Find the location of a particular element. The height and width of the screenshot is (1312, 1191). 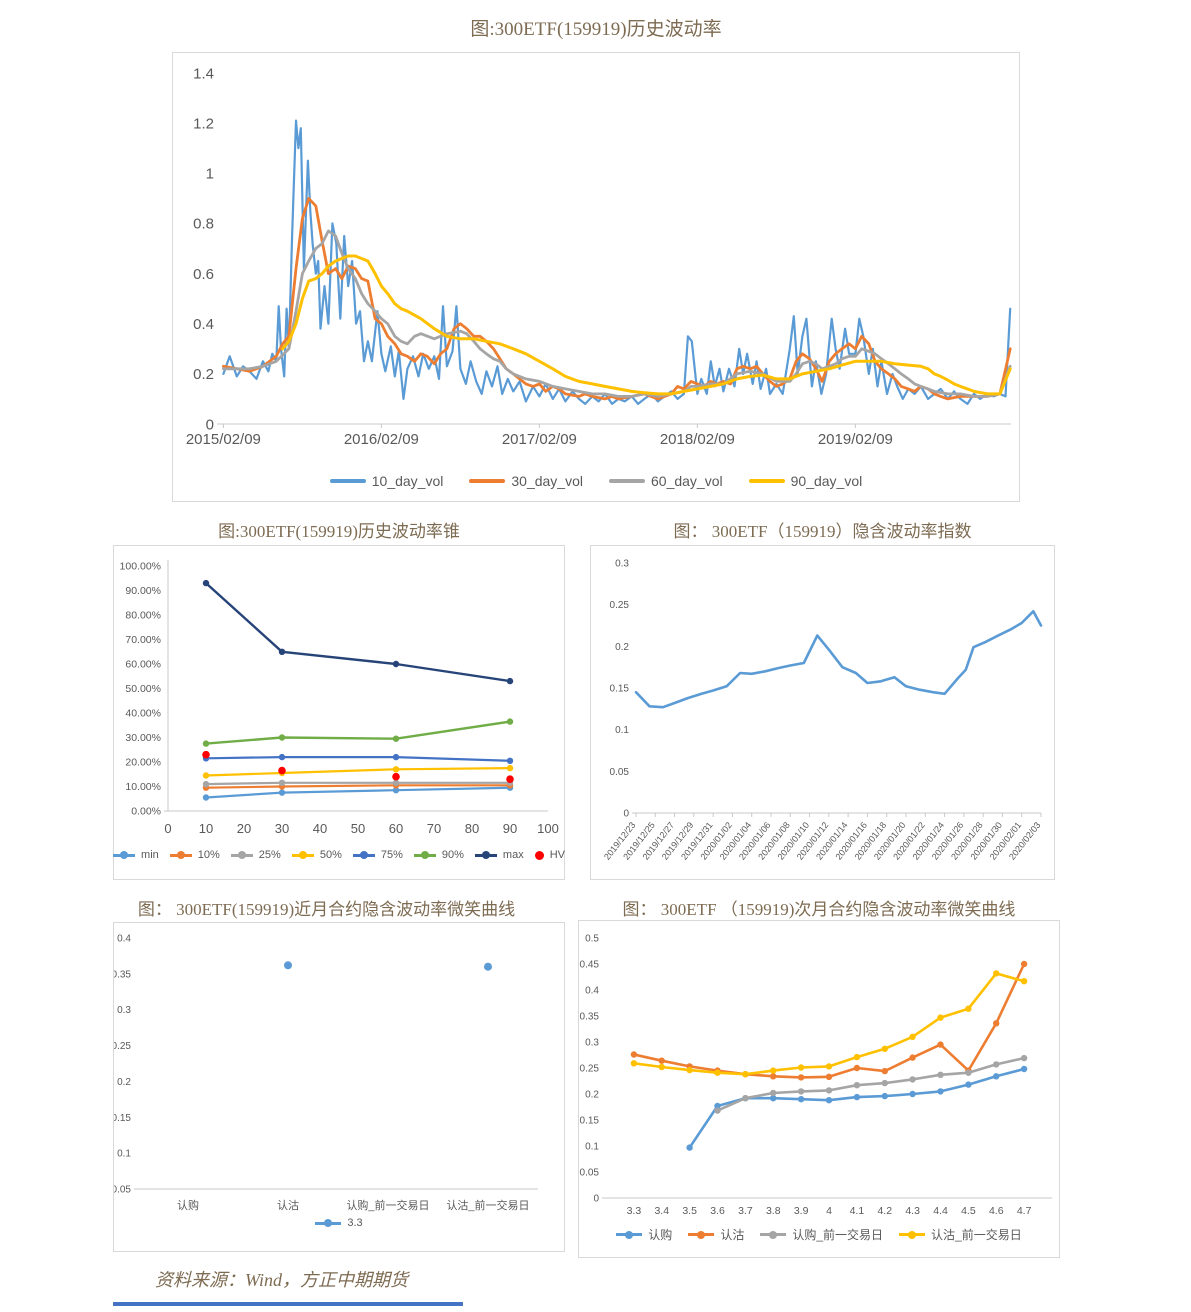

svg-text: 100 is located at coordinates (548, 828).